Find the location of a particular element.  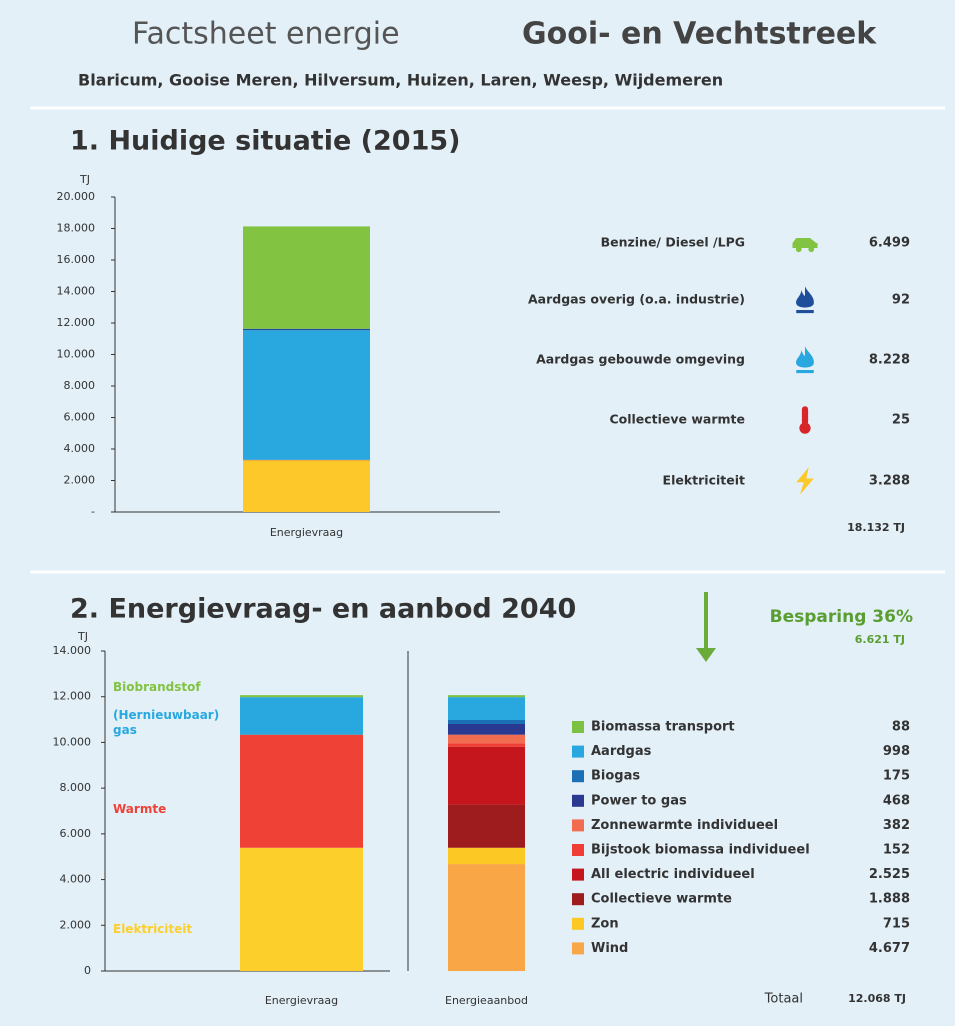

title: Factsheet energie is located at coordinates (266, 34).